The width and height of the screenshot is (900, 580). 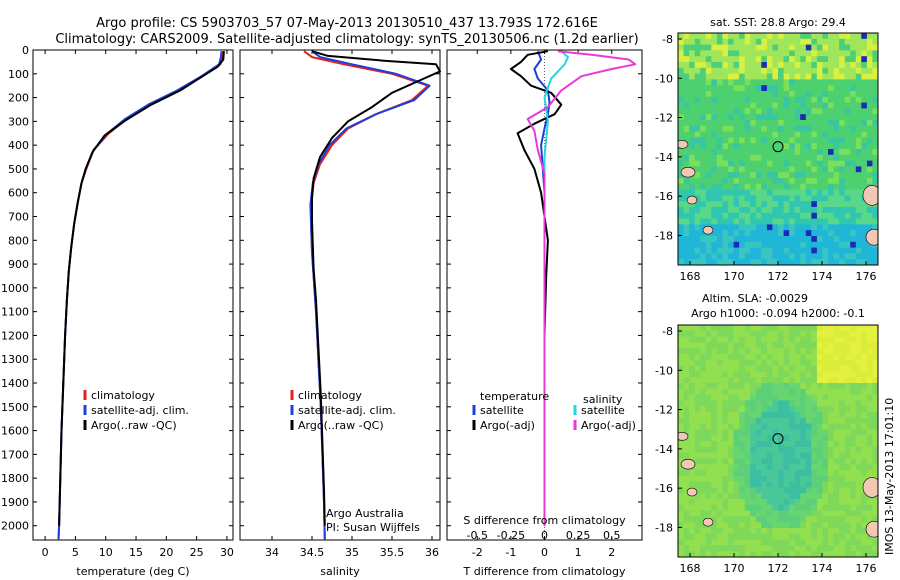 I want to click on argo-position-marker, so click(x=778, y=439).